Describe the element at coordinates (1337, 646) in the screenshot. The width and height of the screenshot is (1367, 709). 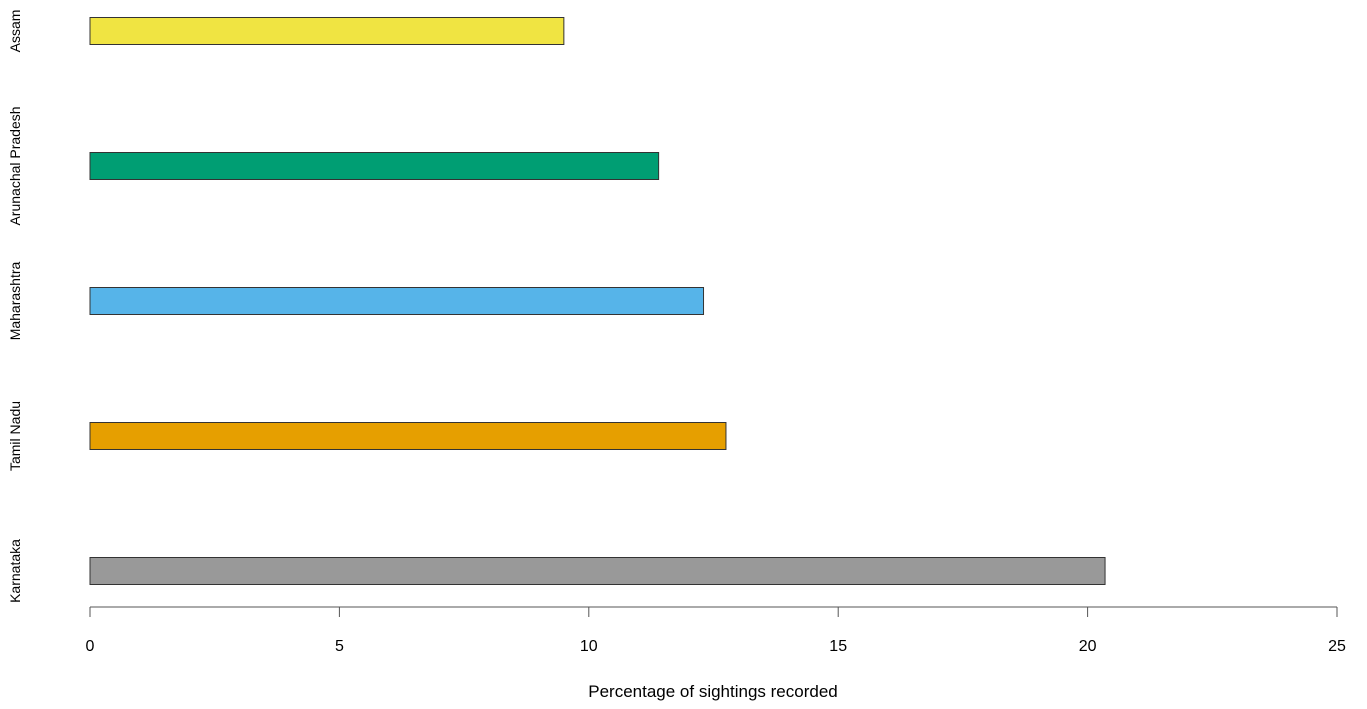
I see `x-tick-label-25: 25` at that location.